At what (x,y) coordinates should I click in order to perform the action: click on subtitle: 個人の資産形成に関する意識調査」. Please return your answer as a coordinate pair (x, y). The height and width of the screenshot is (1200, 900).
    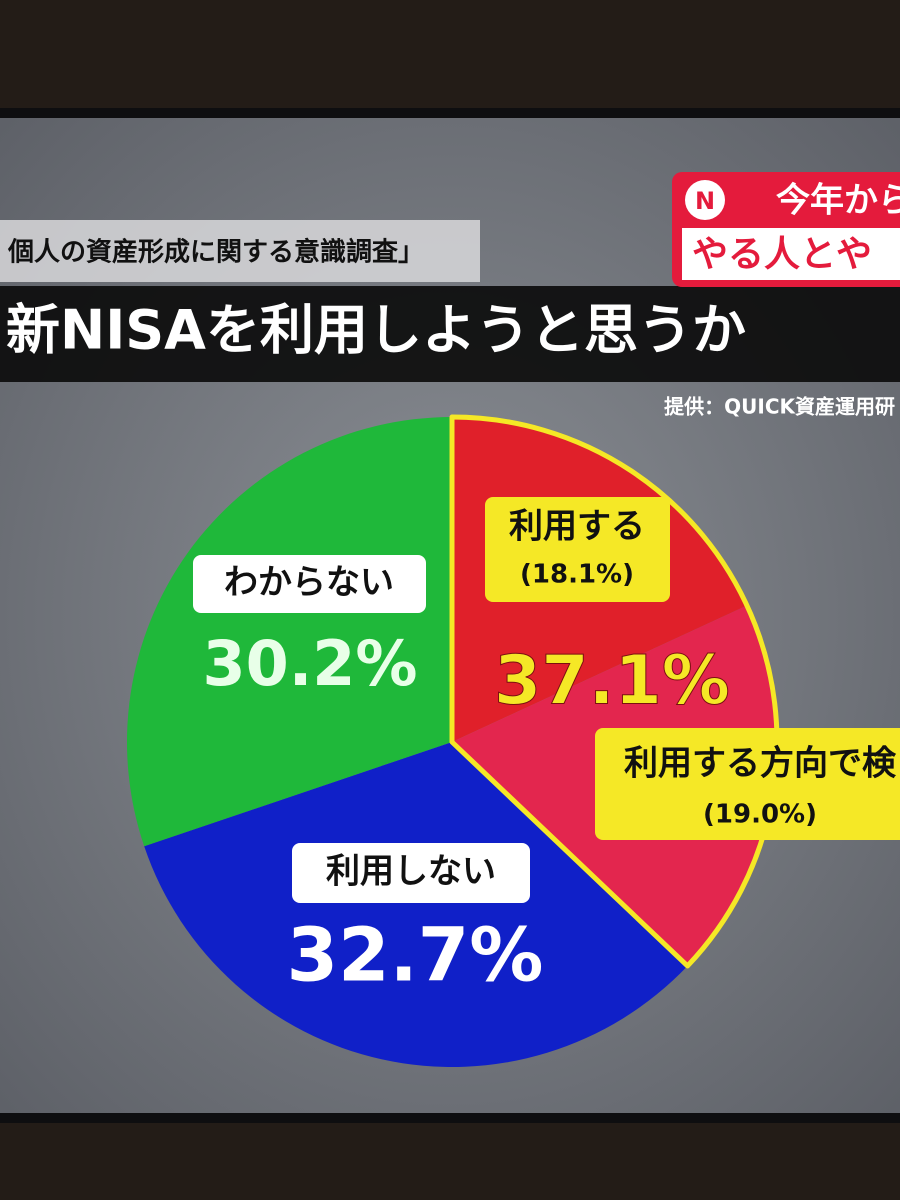
    Looking at the image, I should click on (215, 252).